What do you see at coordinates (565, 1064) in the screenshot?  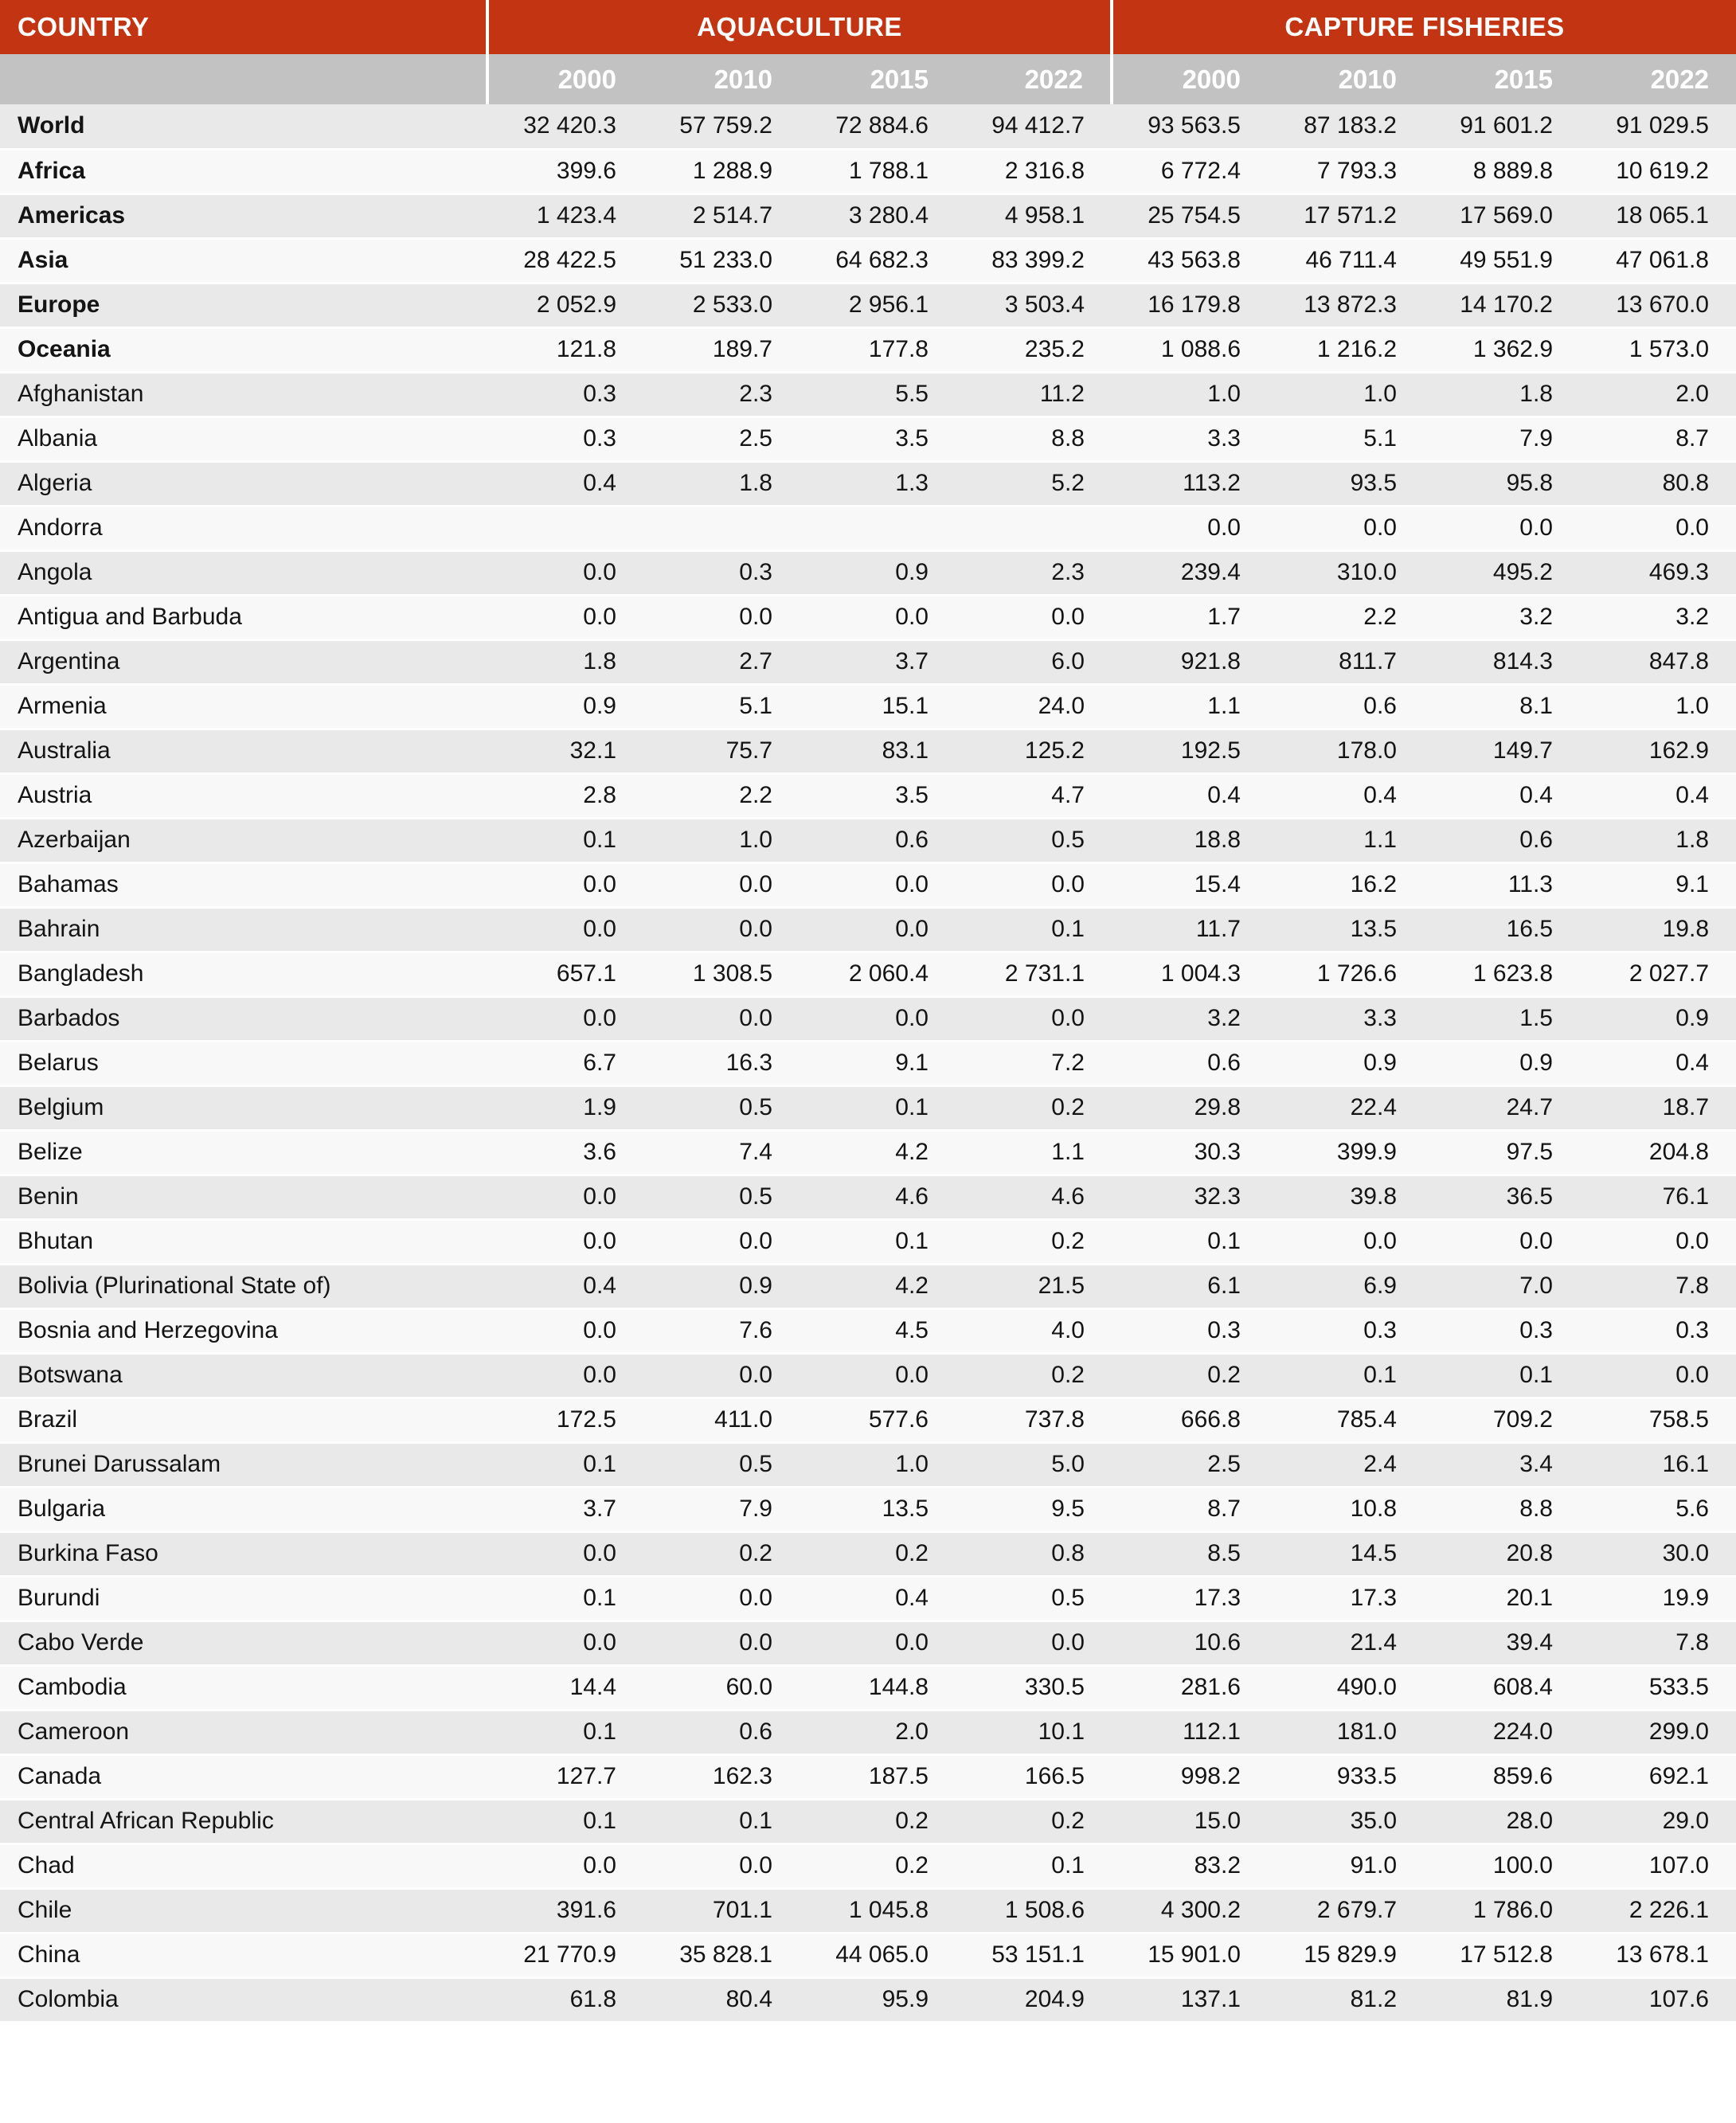 I see `value-cell: 6.7` at bounding box center [565, 1064].